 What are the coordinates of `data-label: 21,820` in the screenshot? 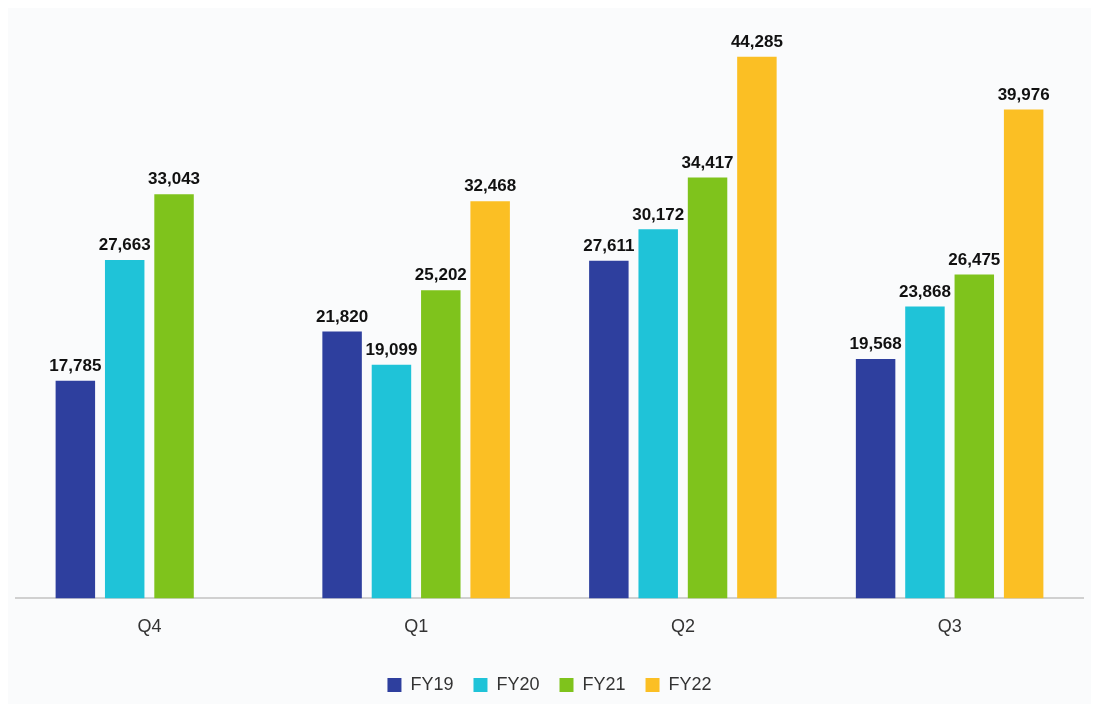 It's located at (342, 316).